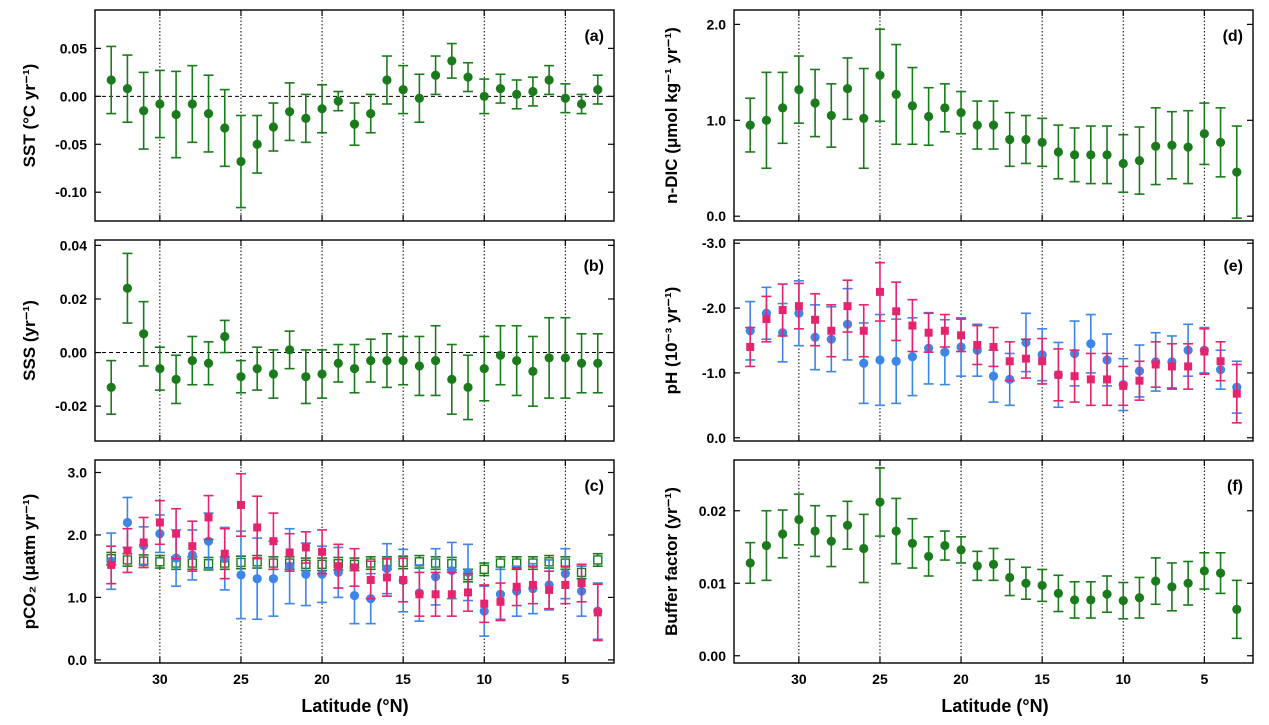 The height and width of the screenshot is (725, 1269). What do you see at coordinates (354, 557) in the screenshot?
I see `series-magenta-square` at bounding box center [354, 557].